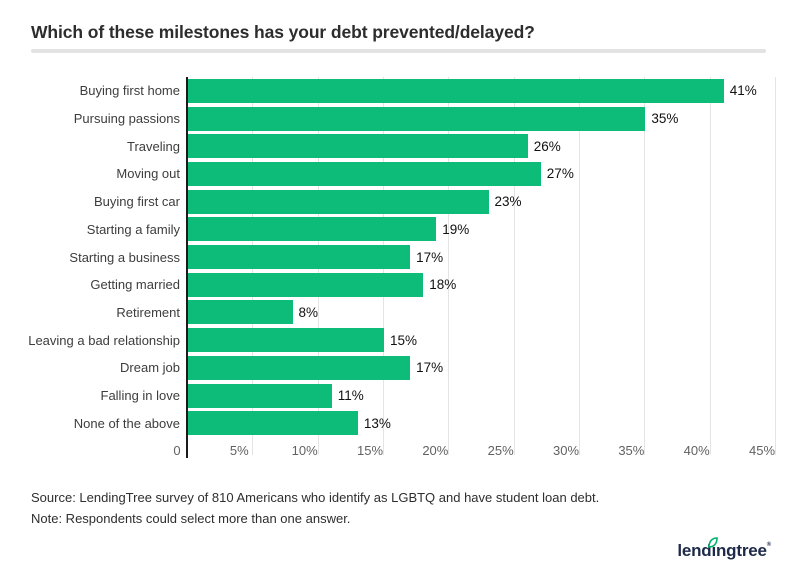 The image size is (800, 582). I want to click on value-label: 41%, so click(743, 91).